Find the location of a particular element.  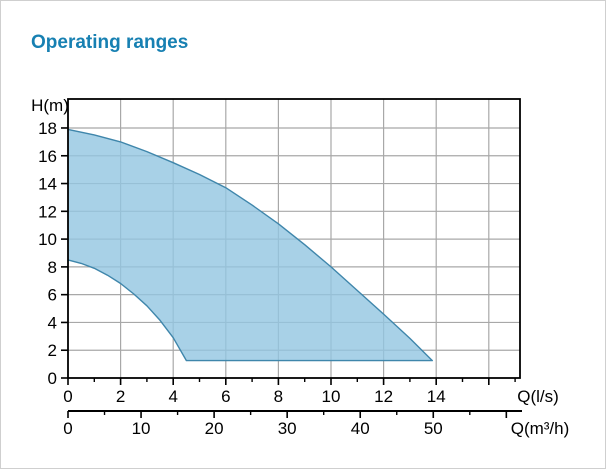

y-axis: 0 2 4 6 8 10 12 14 16 18 H(m) is located at coordinates (50, 242).